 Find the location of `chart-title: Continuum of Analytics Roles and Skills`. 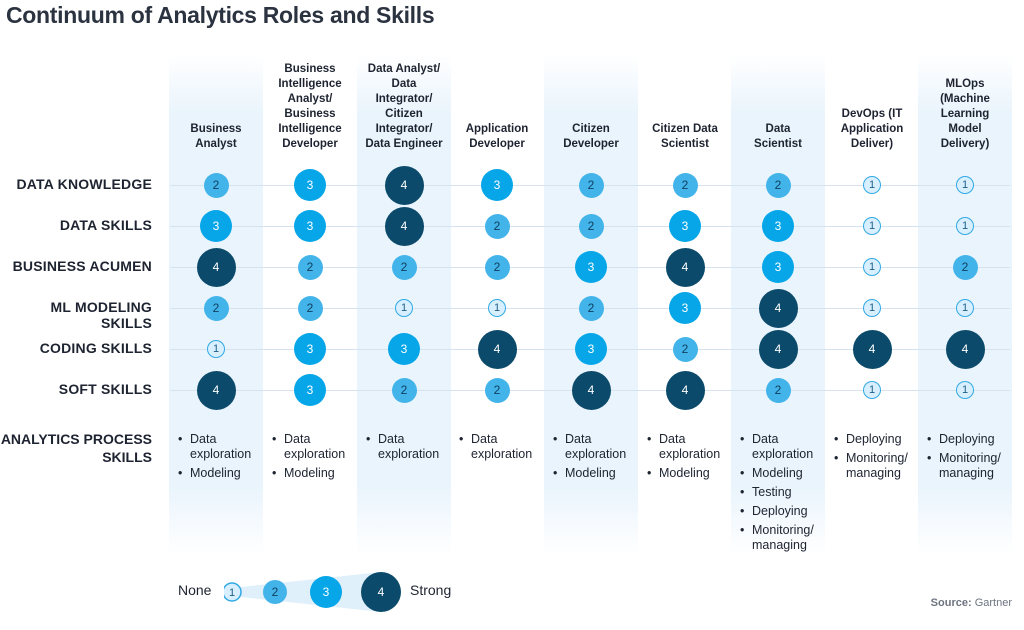

chart-title: Continuum of Analytics Roles and Skills is located at coordinates (220, 15).